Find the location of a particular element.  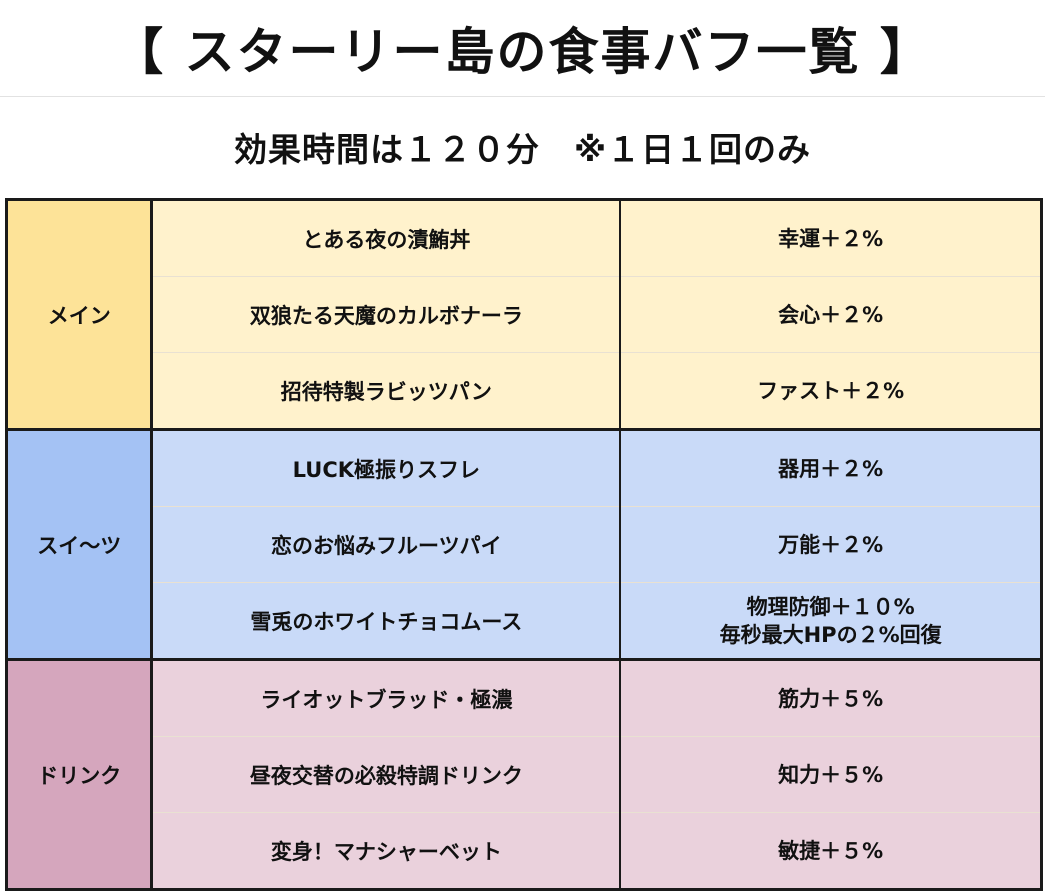

table-row: 変身！マナシャーベット 敏捷＋５% is located at coordinates (524, 851).